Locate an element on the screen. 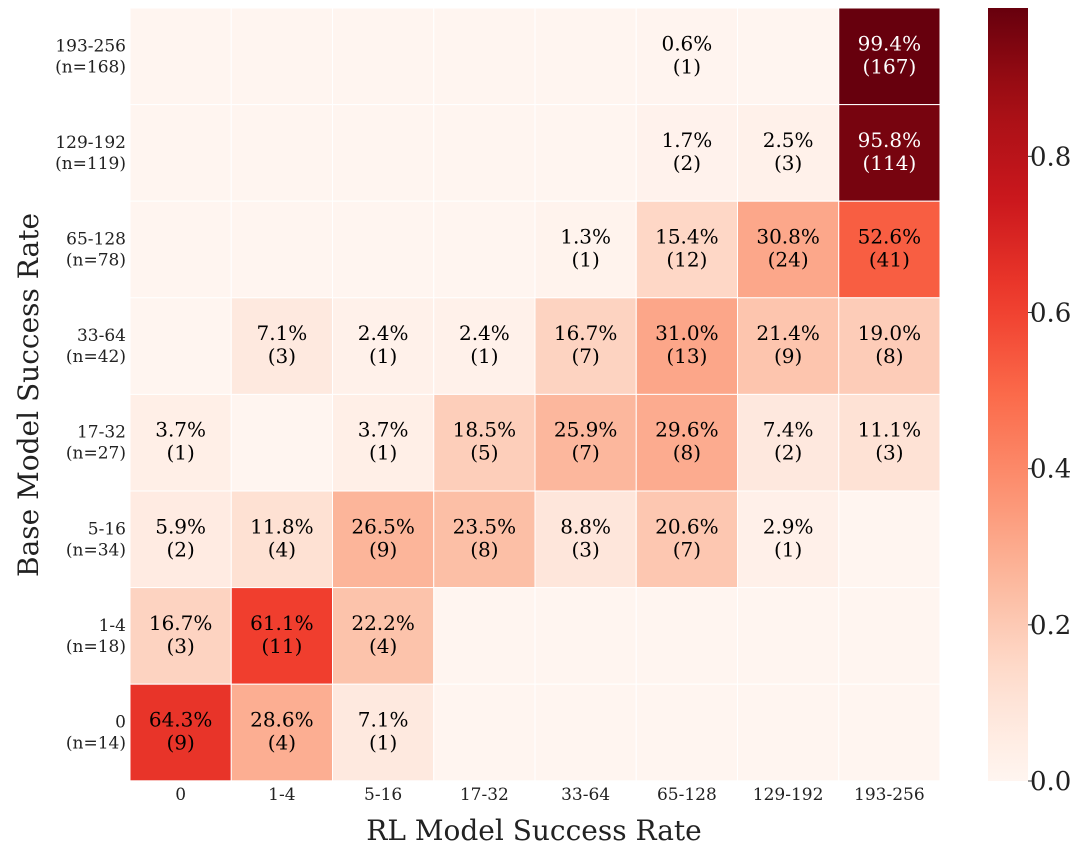 This screenshot has width=1079, height=854. y-tick-count-label: (n=119) is located at coordinates (90, 164).